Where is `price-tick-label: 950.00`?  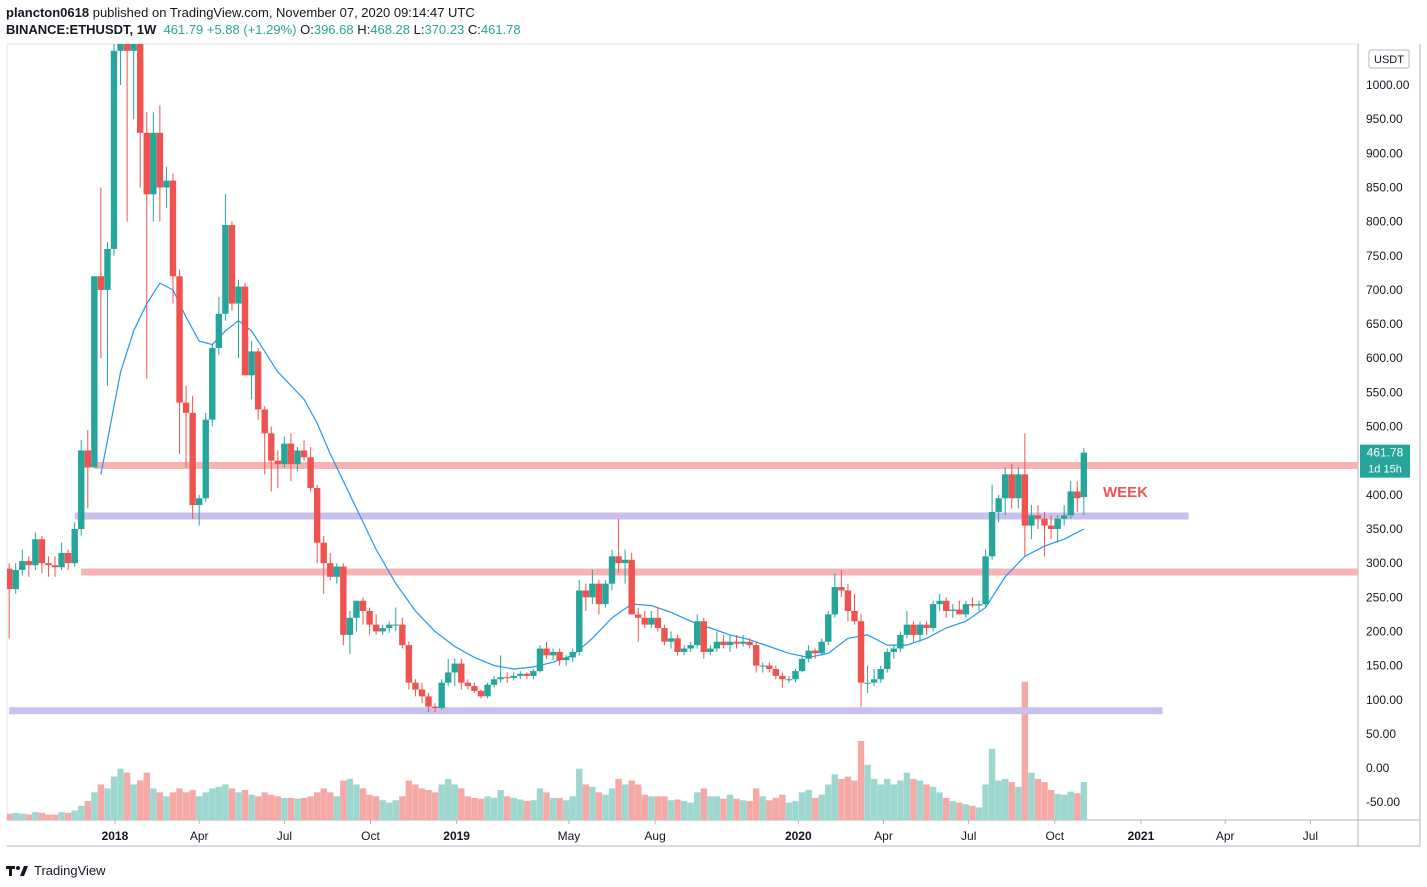 price-tick-label: 950.00 is located at coordinates (1384, 119).